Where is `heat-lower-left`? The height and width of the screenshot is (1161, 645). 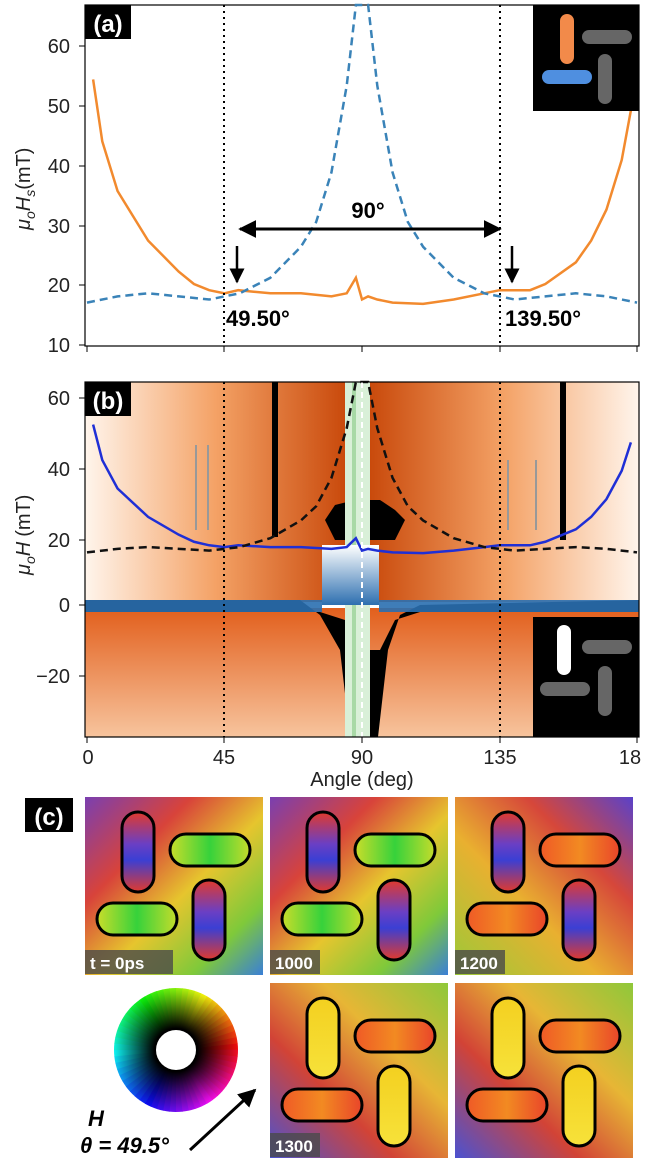
heat-lower-left is located at coordinates (220, 672).